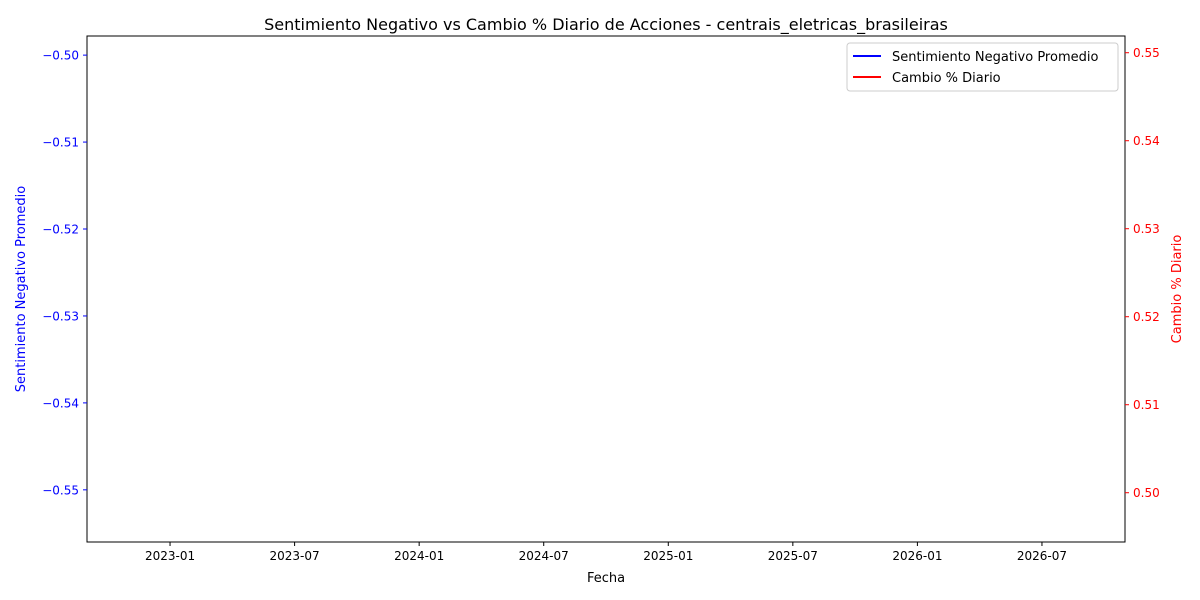 The width and height of the screenshot is (1200, 600). I want to click on left-y-axis-label: Sentimiento Negativo Promedio, so click(21, 289).